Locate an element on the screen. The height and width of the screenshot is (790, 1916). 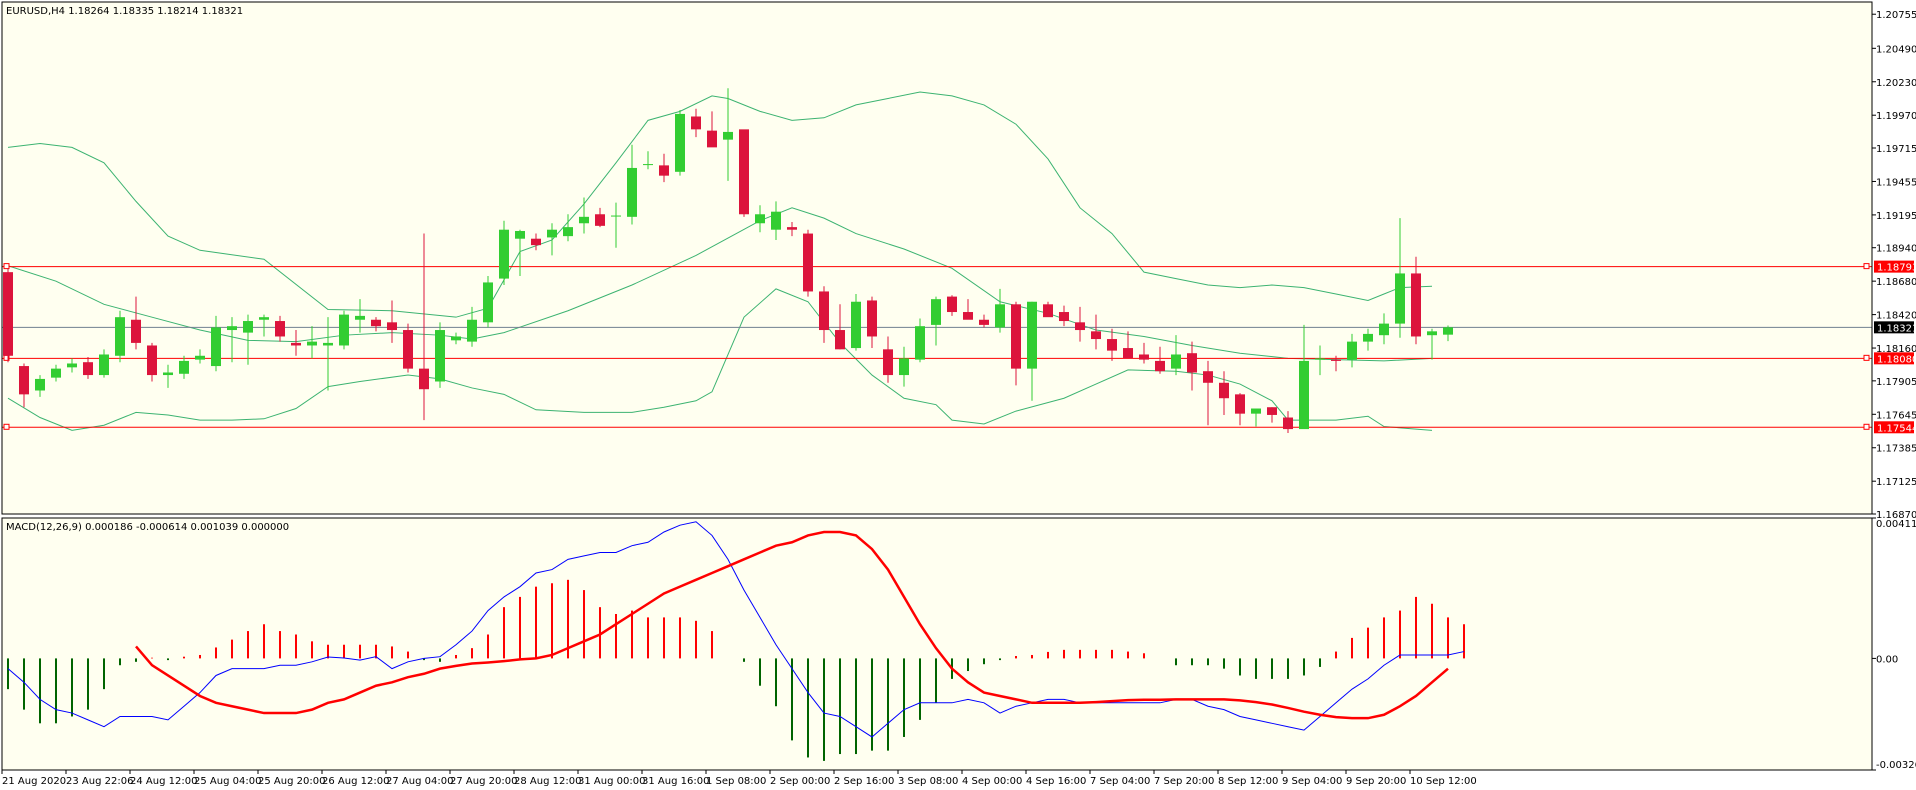
price-tick-label: 1.19455 is located at coordinates (1896, 182).